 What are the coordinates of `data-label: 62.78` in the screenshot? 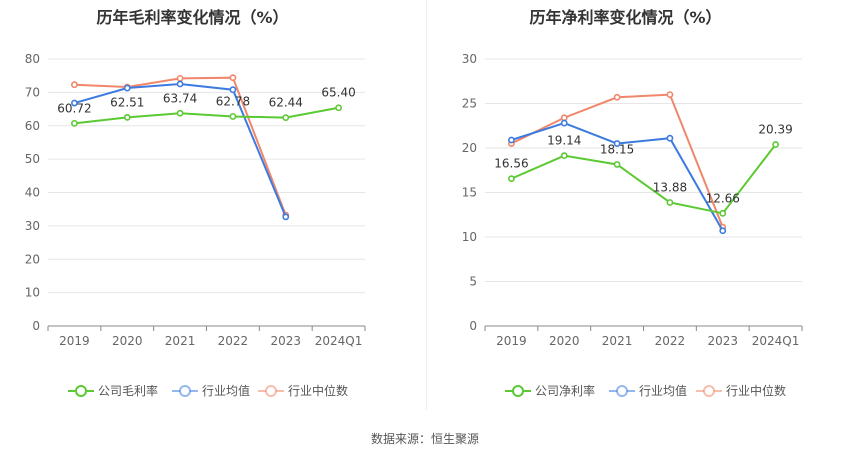 It's located at (233, 101).